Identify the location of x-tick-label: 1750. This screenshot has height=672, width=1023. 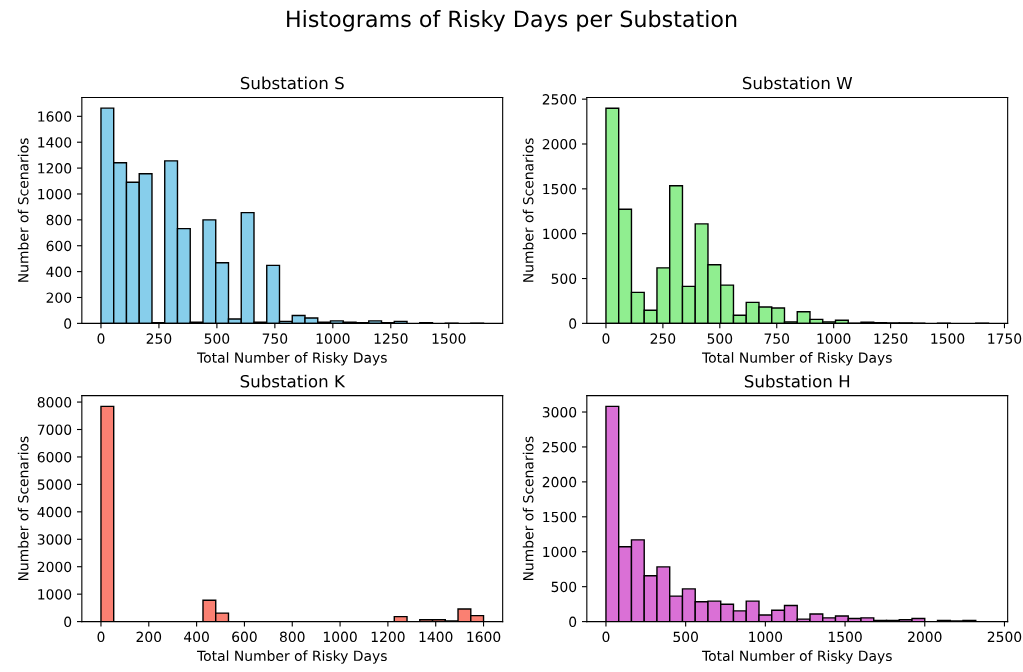
(1005, 338).